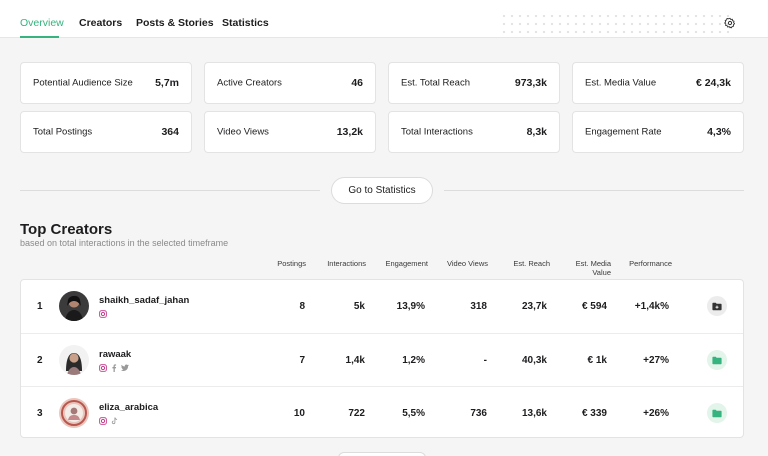 This screenshot has height=456, width=768. I want to click on cell-video-views: -, so click(485, 360).